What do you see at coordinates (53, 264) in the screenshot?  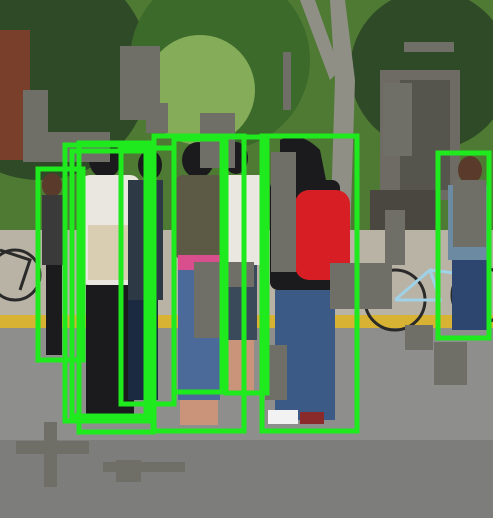 I see `person-far-left` at bounding box center [53, 264].